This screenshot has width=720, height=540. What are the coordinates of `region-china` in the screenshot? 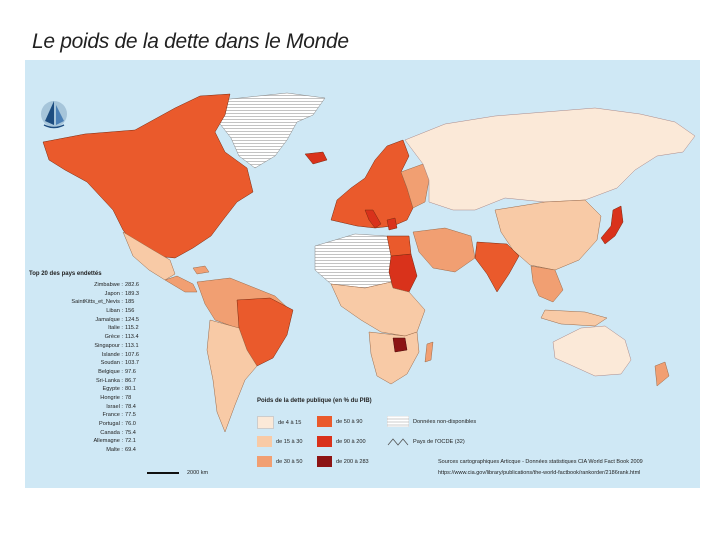 It's located at (548, 235).